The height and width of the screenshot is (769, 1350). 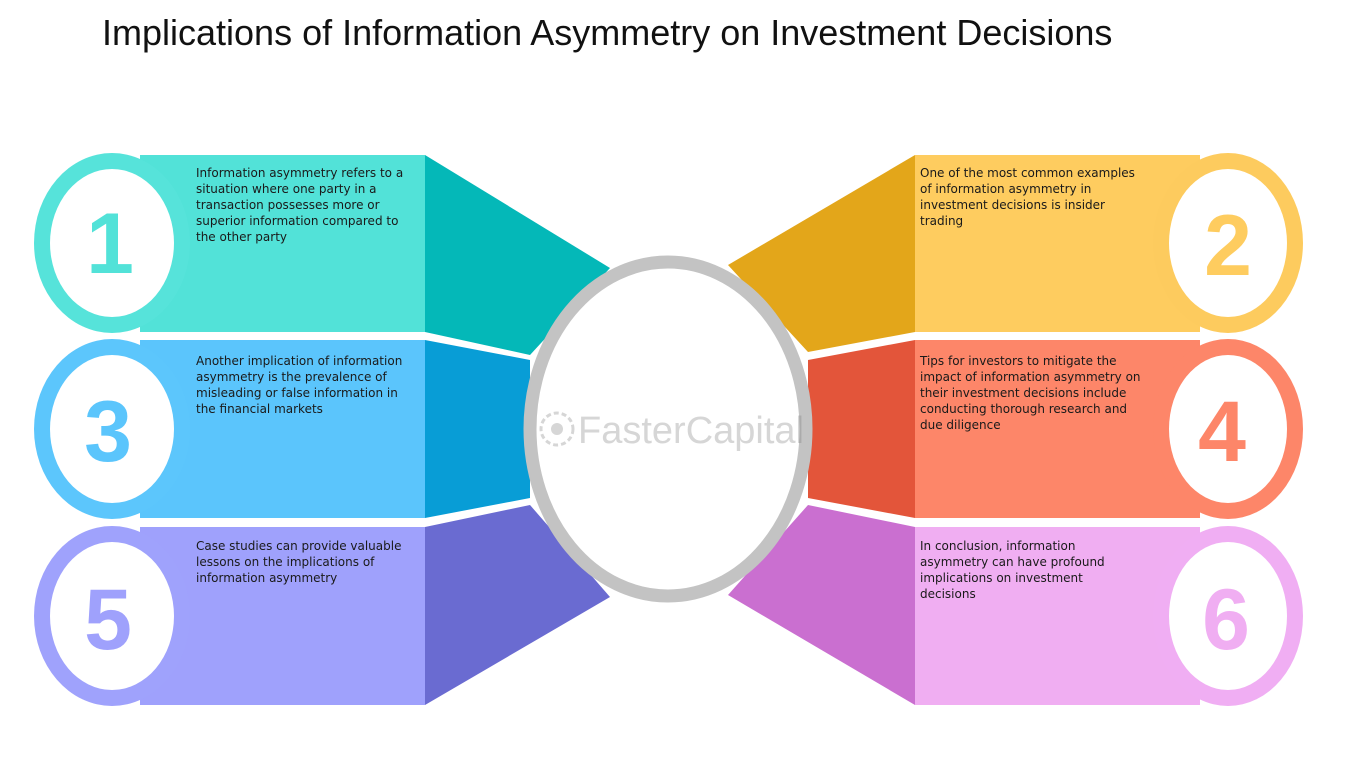 I want to click on center-ring, so click(x=668, y=429).